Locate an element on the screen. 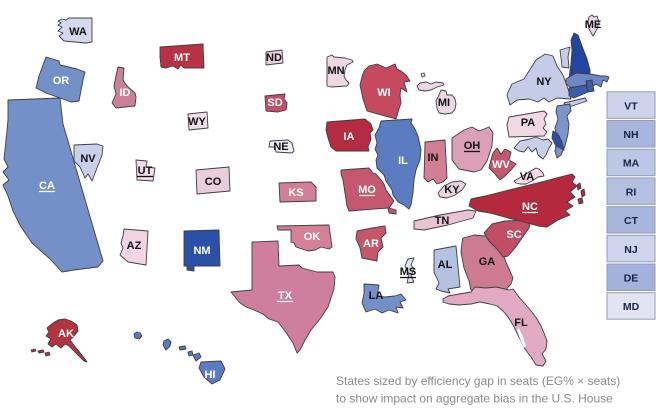  svg-text: NH is located at coordinates (630, 135).